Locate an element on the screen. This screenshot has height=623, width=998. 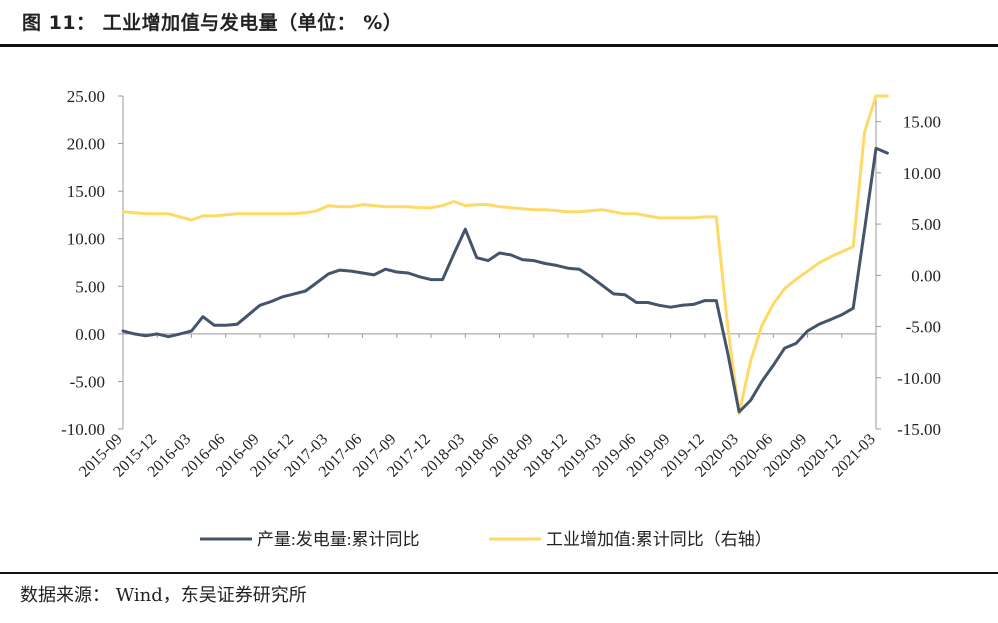
left-tick-label: -10.00 is located at coordinates (83, 429).